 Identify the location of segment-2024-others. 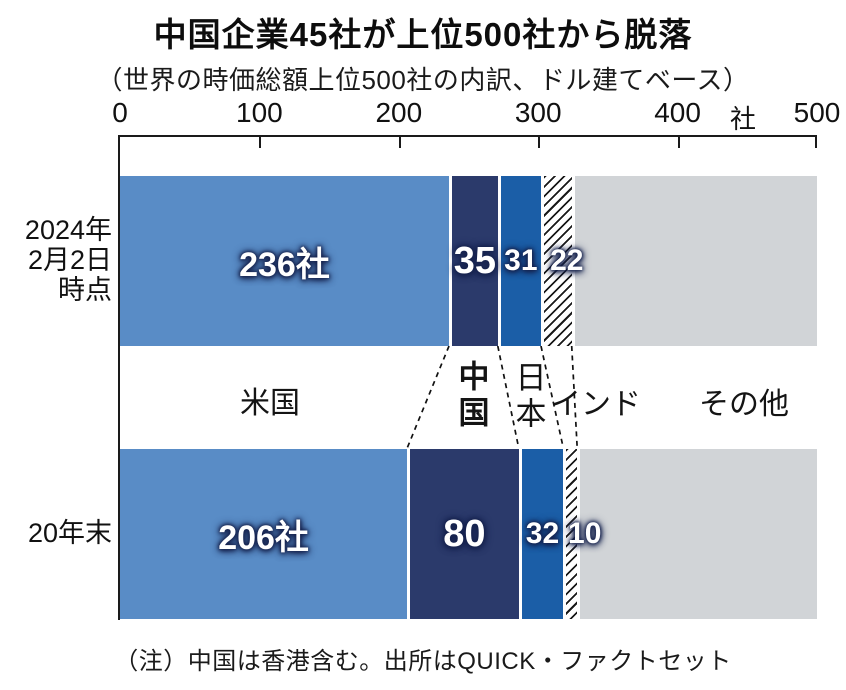
(694, 261).